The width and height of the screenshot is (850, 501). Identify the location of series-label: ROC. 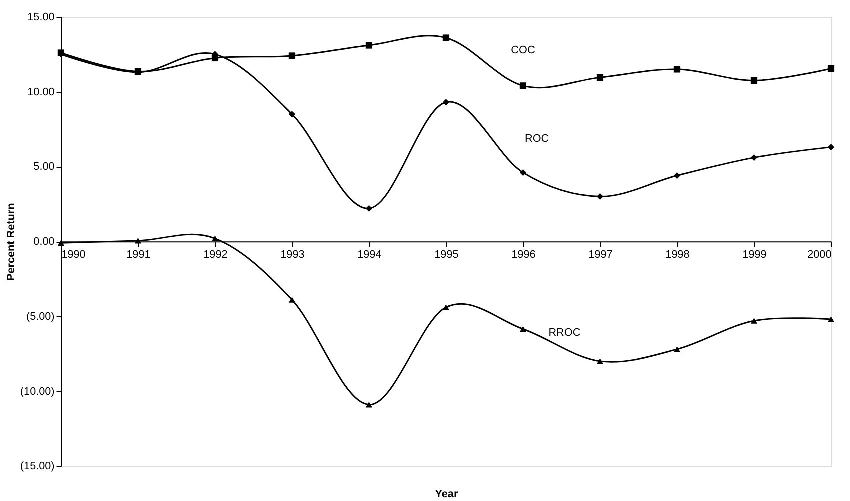
(537, 139).